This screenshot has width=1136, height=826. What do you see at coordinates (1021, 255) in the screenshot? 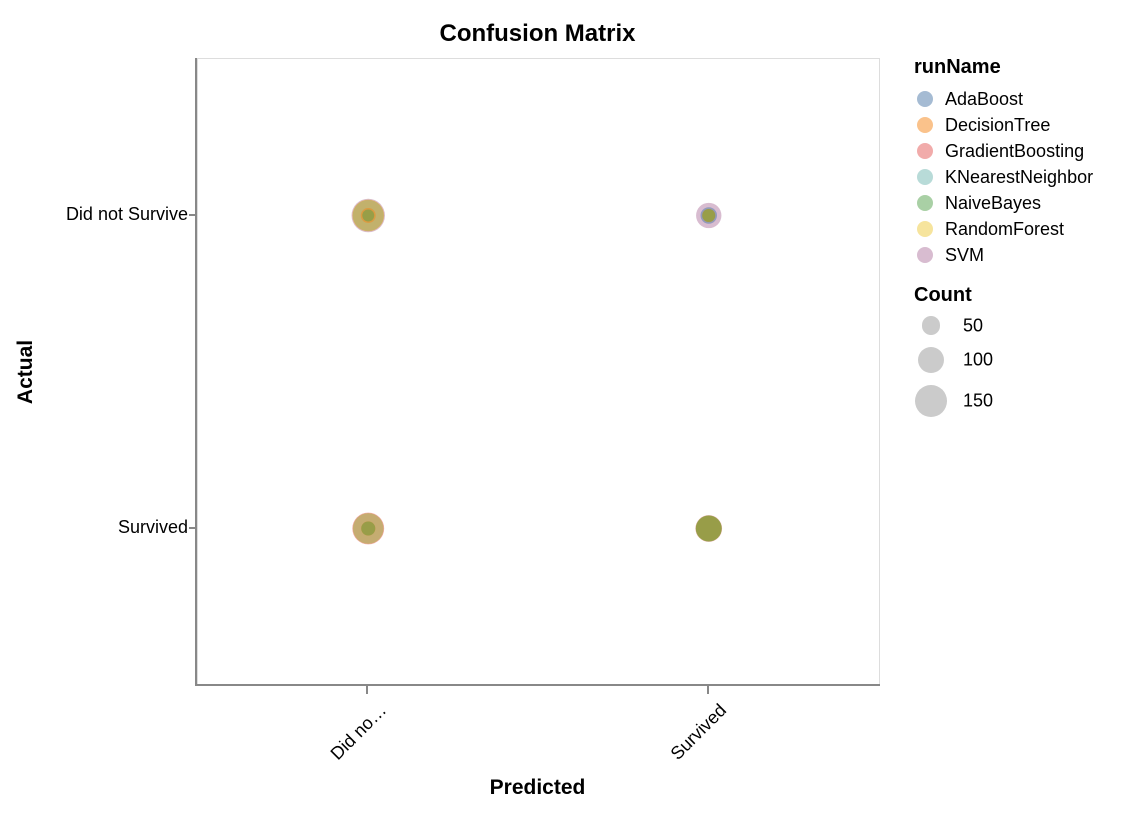
I see `legend-entry-svm: SVM` at bounding box center [1021, 255].